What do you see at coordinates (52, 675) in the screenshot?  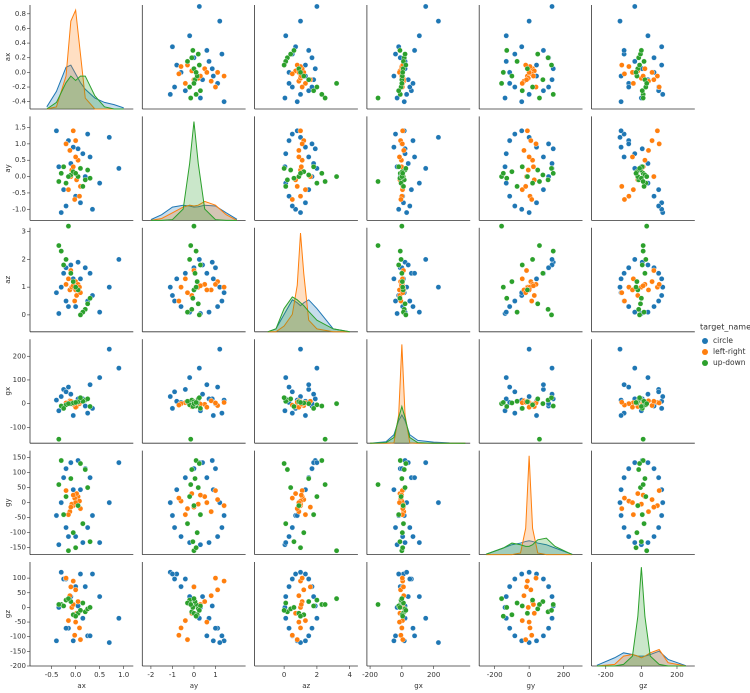 I see `x-tick-label: -0.5` at bounding box center [52, 675].